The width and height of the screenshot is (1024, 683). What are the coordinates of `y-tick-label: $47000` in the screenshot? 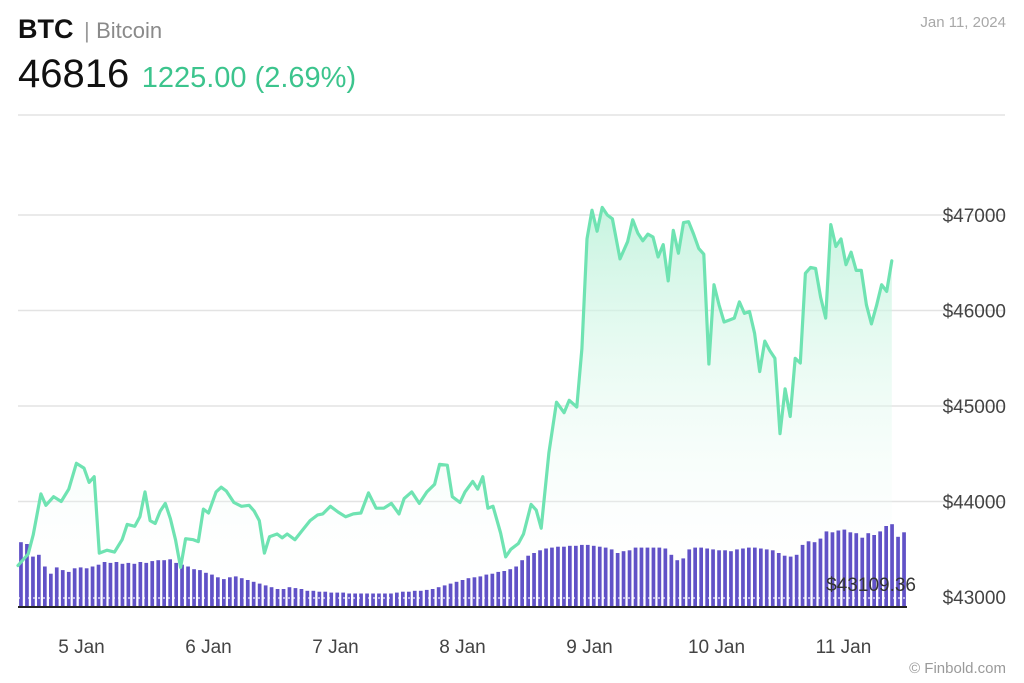 It's located at (974, 216).